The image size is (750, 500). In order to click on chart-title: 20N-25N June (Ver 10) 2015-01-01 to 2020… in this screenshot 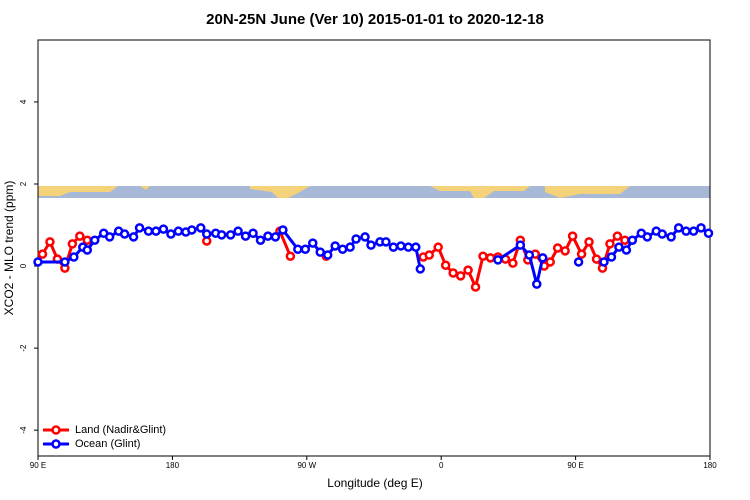, I will do `click(375, 19)`.